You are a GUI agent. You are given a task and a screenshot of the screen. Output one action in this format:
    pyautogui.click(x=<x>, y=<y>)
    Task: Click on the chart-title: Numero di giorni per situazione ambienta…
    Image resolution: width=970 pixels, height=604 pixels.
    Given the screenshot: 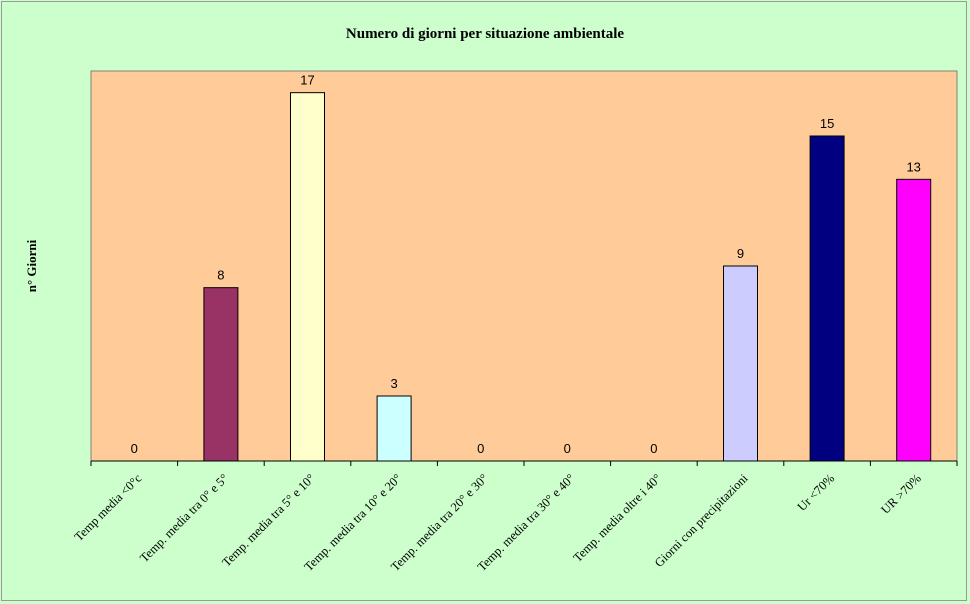 What is the action you would take?
    pyautogui.click(x=485, y=34)
    